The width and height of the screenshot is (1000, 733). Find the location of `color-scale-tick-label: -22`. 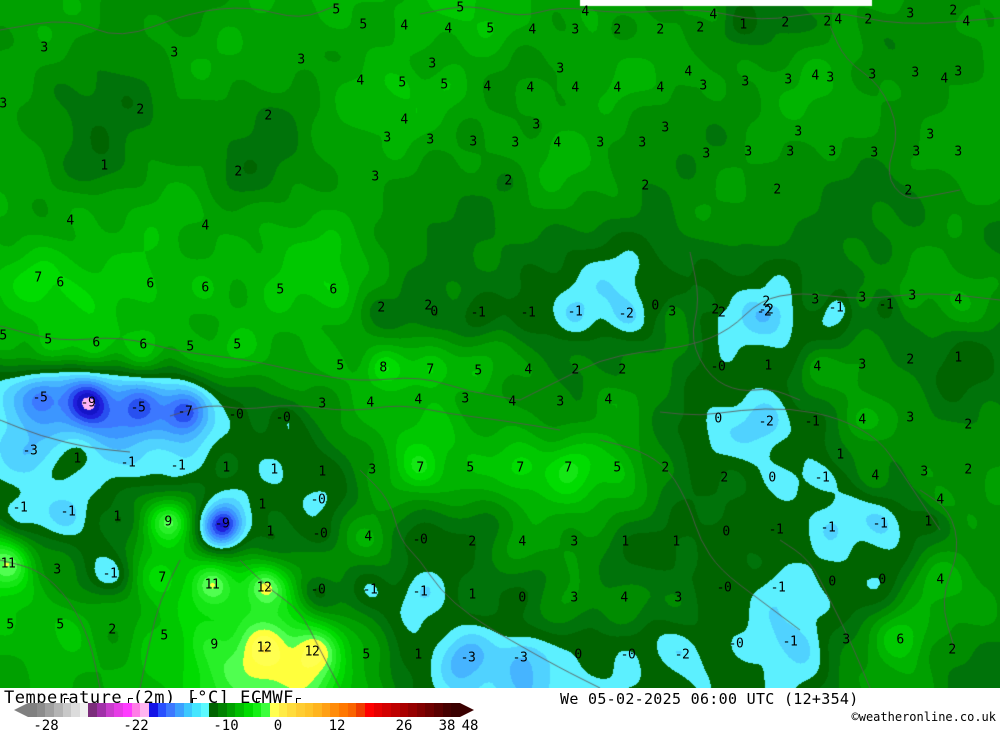

color-scale-tick-label: -22 is located at coordinates (136, 725).